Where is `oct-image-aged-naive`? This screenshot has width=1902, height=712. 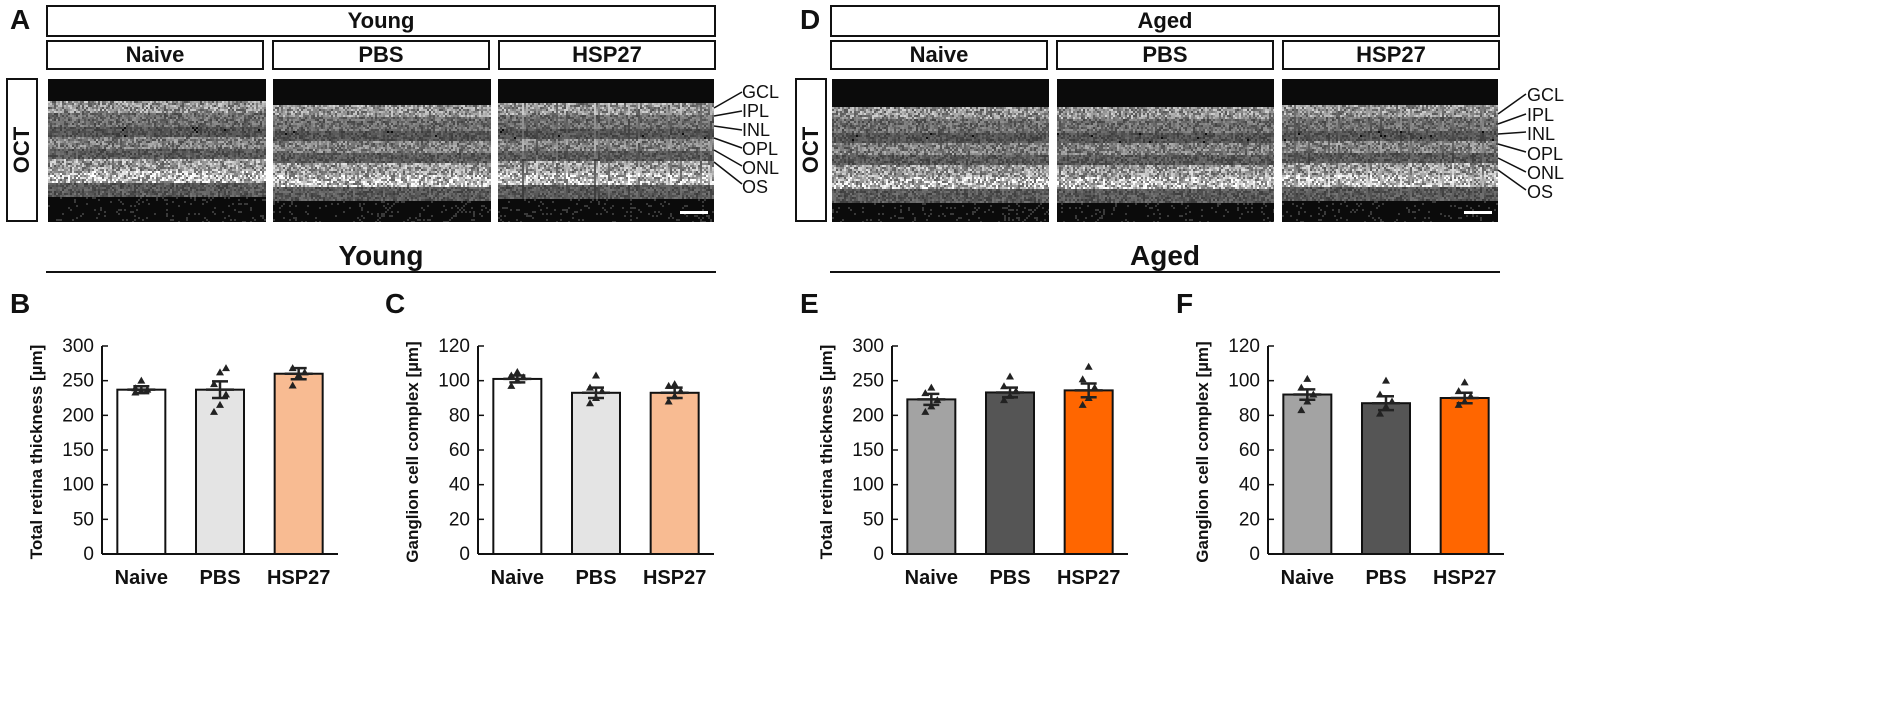 oct-image-aged-naive is located at coordinates (940, 150).